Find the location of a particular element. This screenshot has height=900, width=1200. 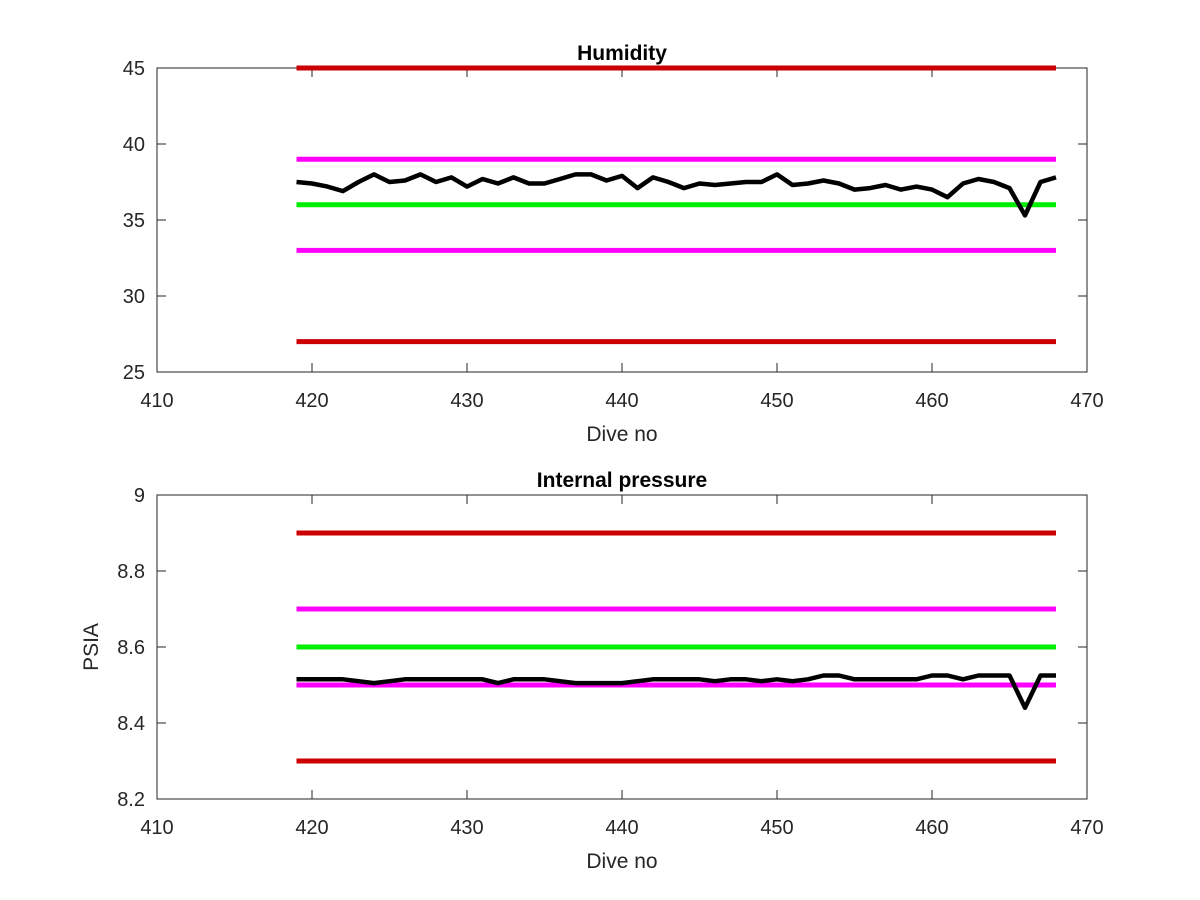

chart-title: Internal pressure is located at coordinates (622, 480).